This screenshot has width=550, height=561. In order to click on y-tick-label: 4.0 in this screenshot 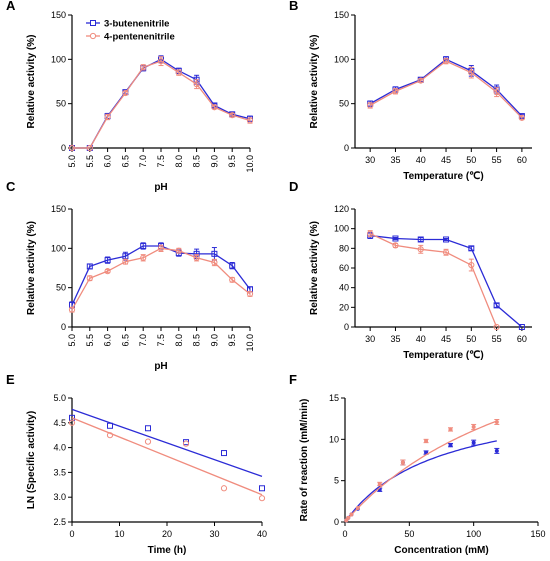, I will do `click(59, 448)`.